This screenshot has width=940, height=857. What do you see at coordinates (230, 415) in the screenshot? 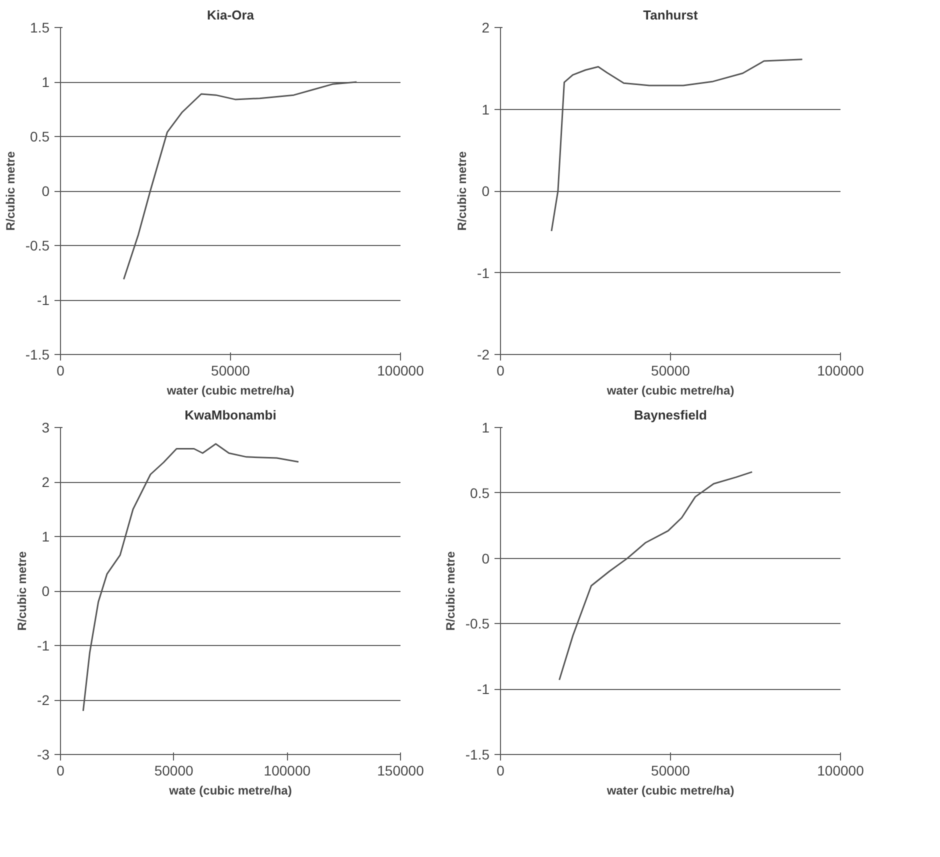
I see `chart-title: KwaMbonambi` at bounding box center [230, 415].